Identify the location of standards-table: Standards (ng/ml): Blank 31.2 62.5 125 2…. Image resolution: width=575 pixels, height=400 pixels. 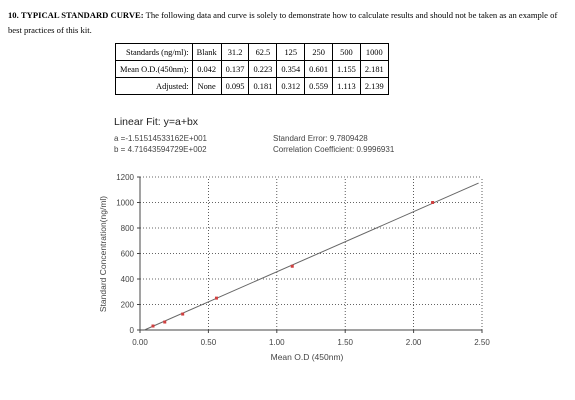
(252, 69).